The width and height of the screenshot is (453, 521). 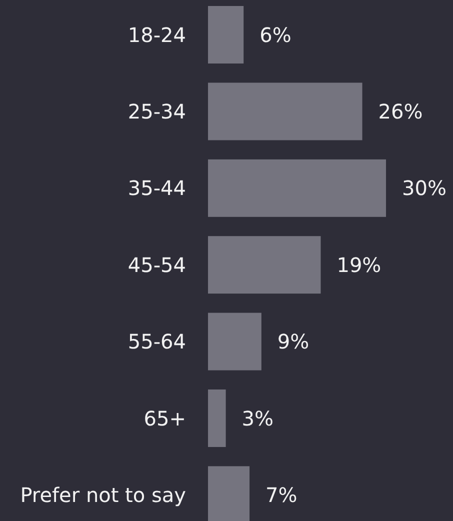 I want to click on y-tick-label: 18-24, so click(x=157, y=34).